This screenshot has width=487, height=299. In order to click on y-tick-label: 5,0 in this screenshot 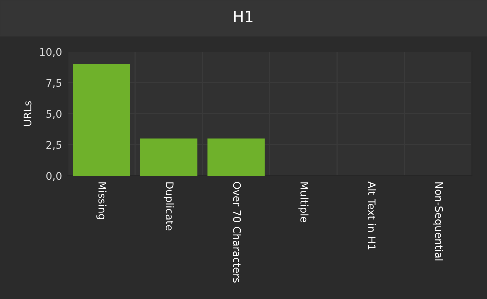, I will do `click(54, 115)`.